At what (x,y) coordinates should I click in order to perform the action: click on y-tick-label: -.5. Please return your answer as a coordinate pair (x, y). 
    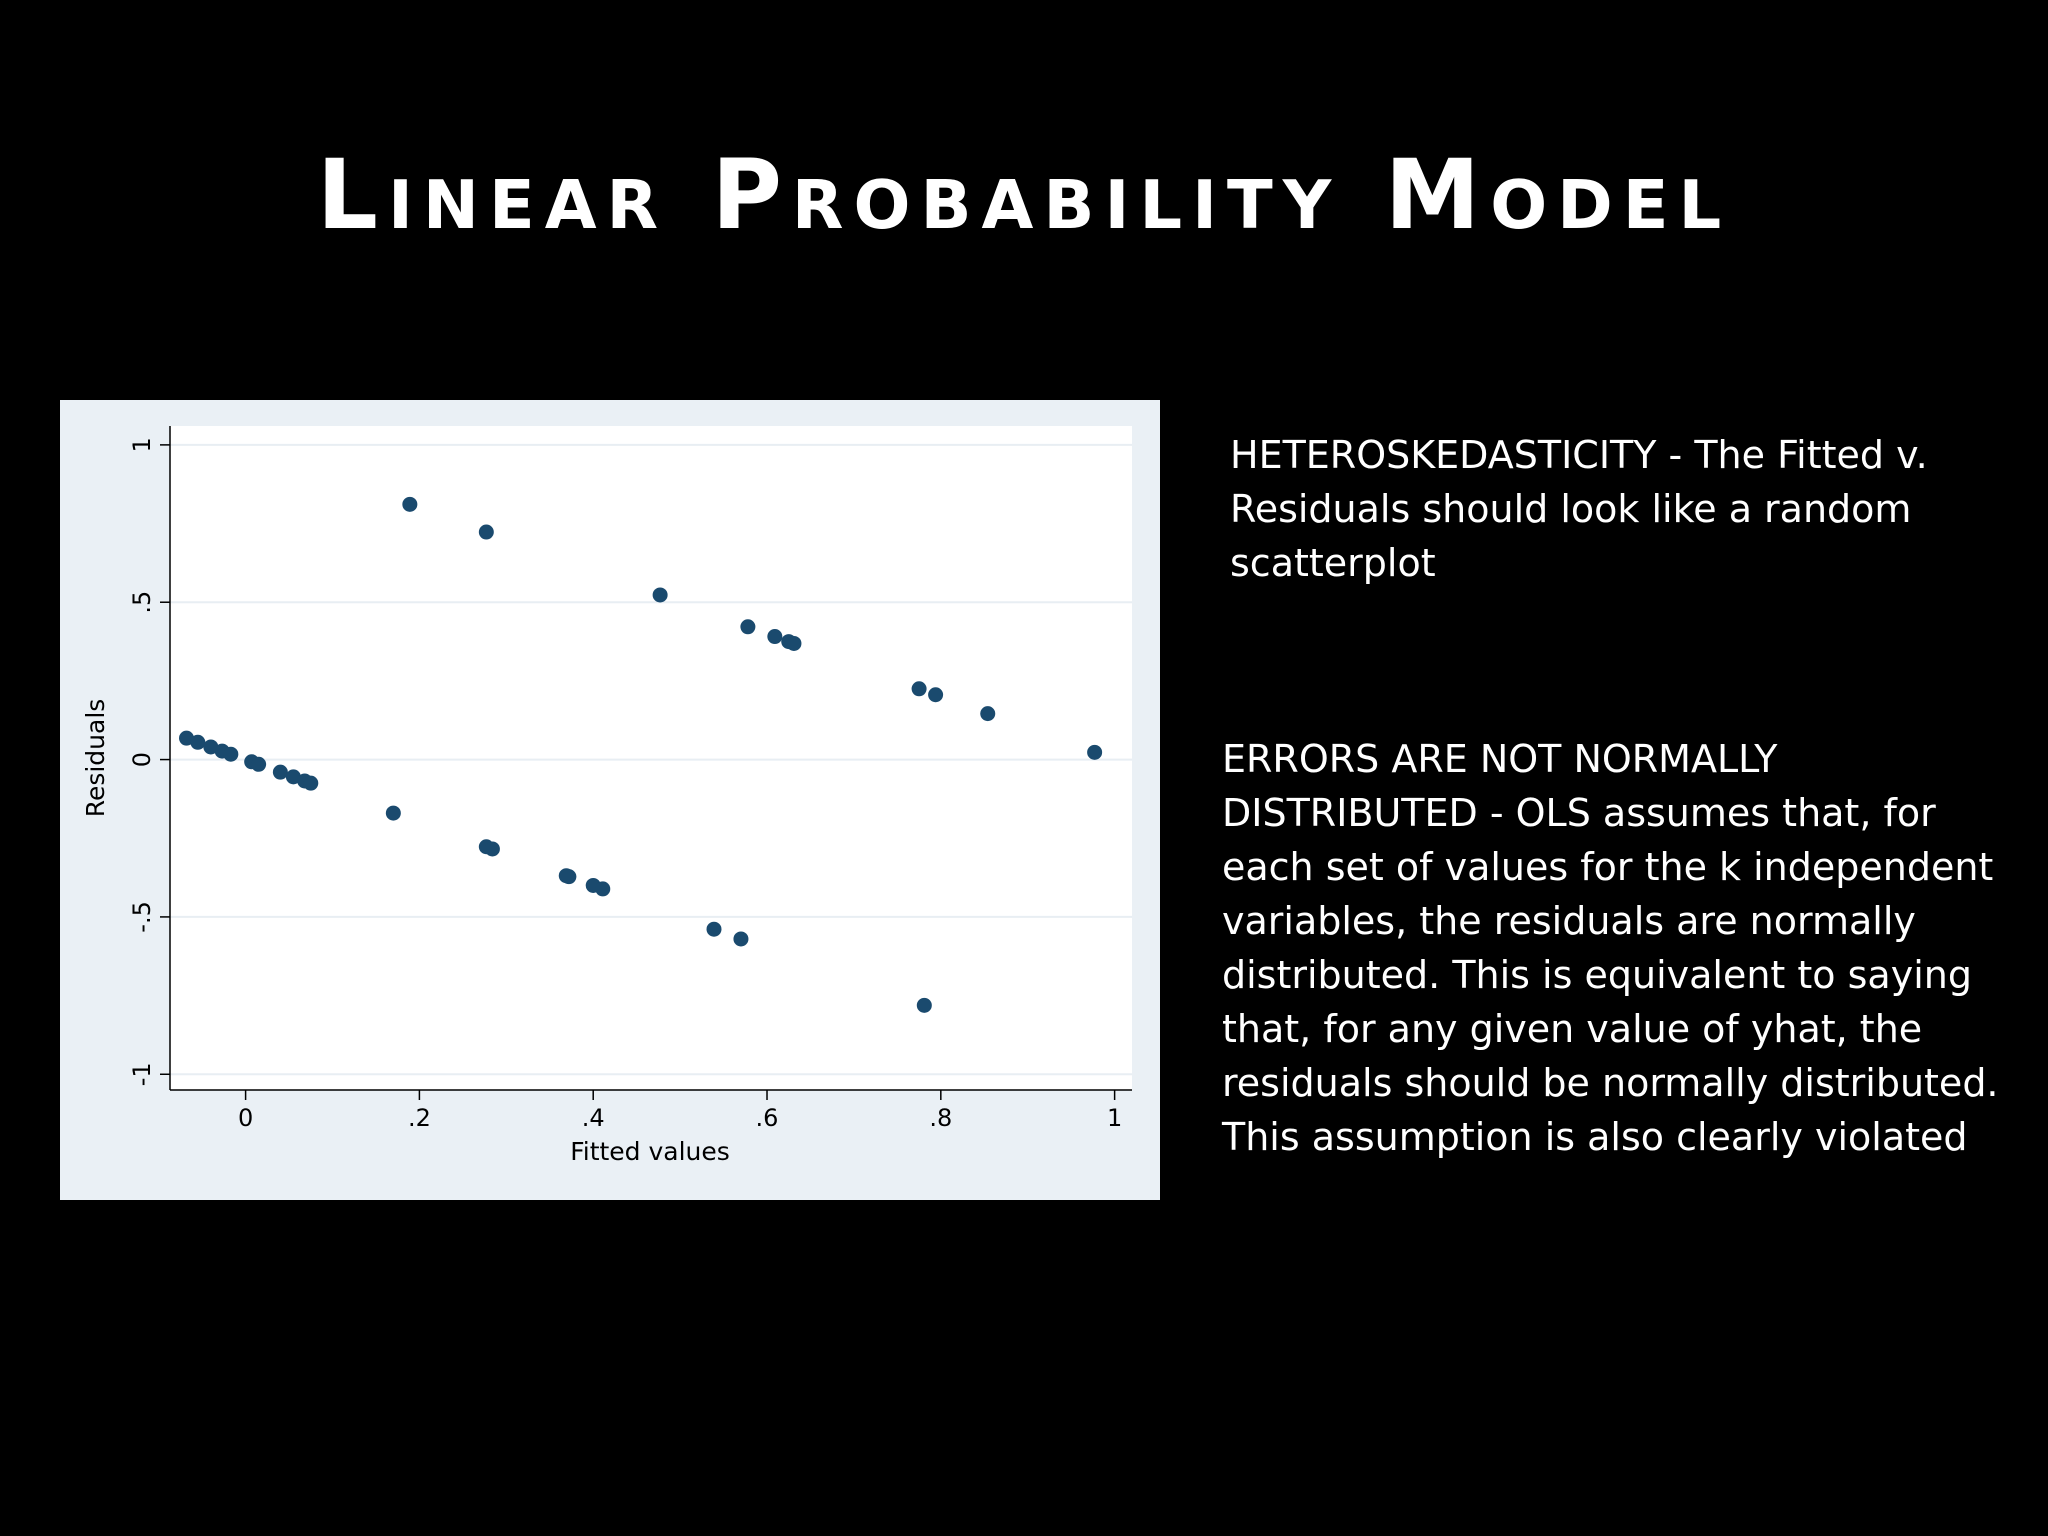
    Looking at the image, I should click on (142, 917).